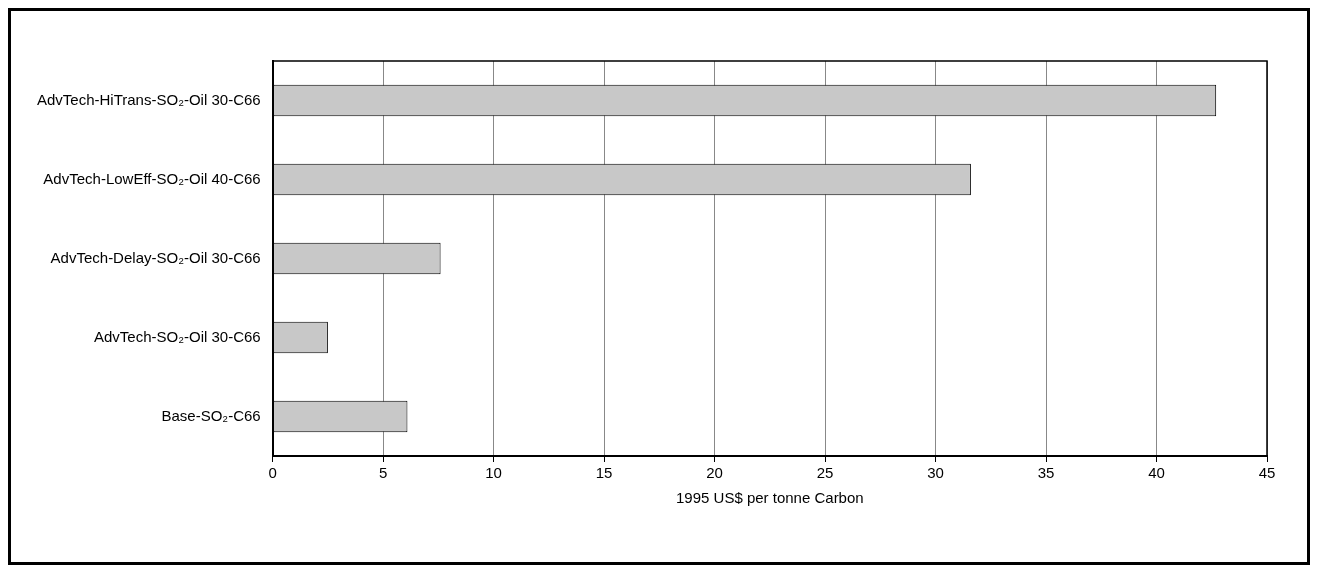 The width and height of the screenshot is (1324, 579). I want to click on x-tick-label: 15, so click(604, 473).